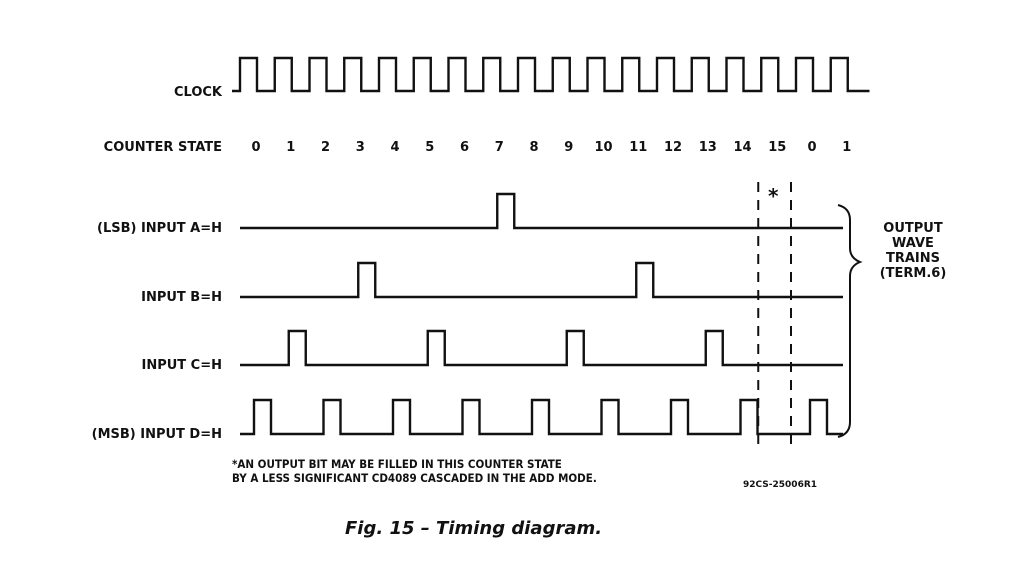 This screenshot has height=586, width=1031. Describe the element at coordinates (708, 147) in the screenshot. I see `counter-state-13: 13` at that location.